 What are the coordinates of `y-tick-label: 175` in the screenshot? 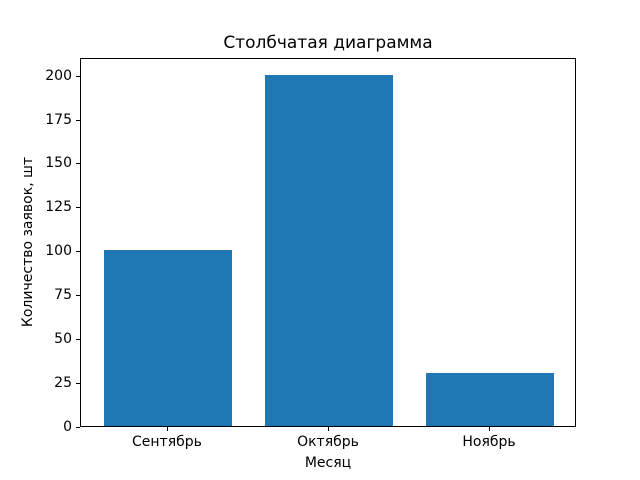 It's located at (58, 119).